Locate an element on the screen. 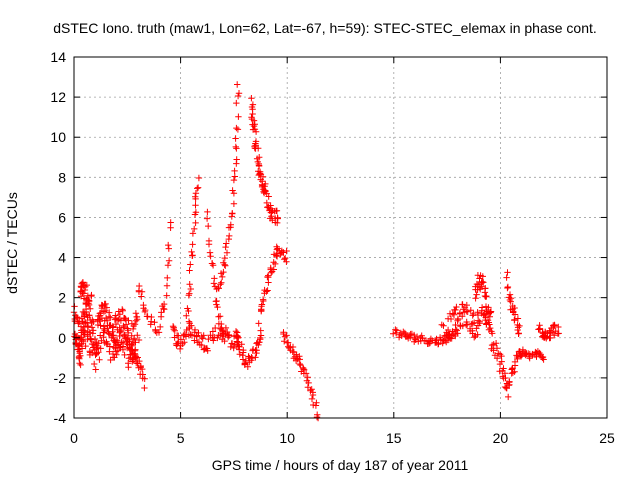 The image size is (640, 480). y-tick-label: -4 is located at coordinates (60, 418).